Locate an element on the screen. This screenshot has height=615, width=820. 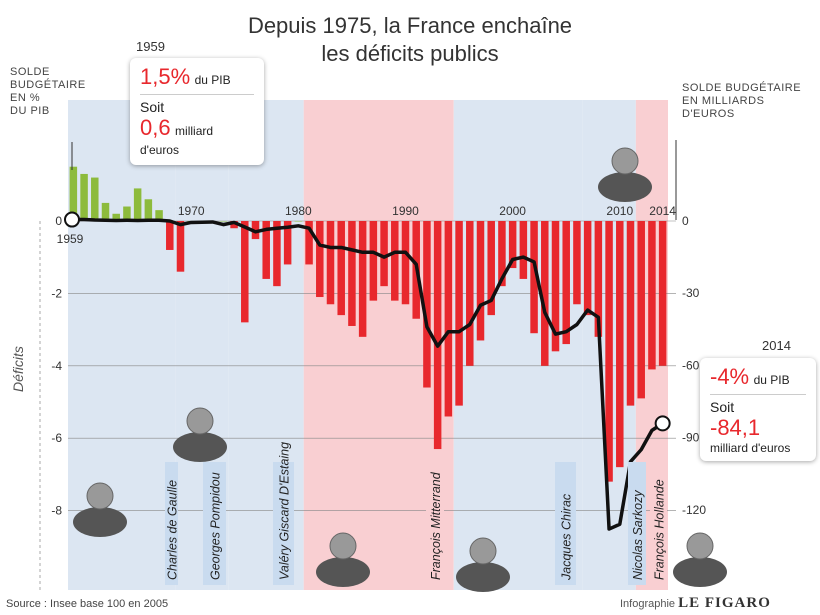
callout-2014-amount: -84,1 is located at coordinates (735, 427).